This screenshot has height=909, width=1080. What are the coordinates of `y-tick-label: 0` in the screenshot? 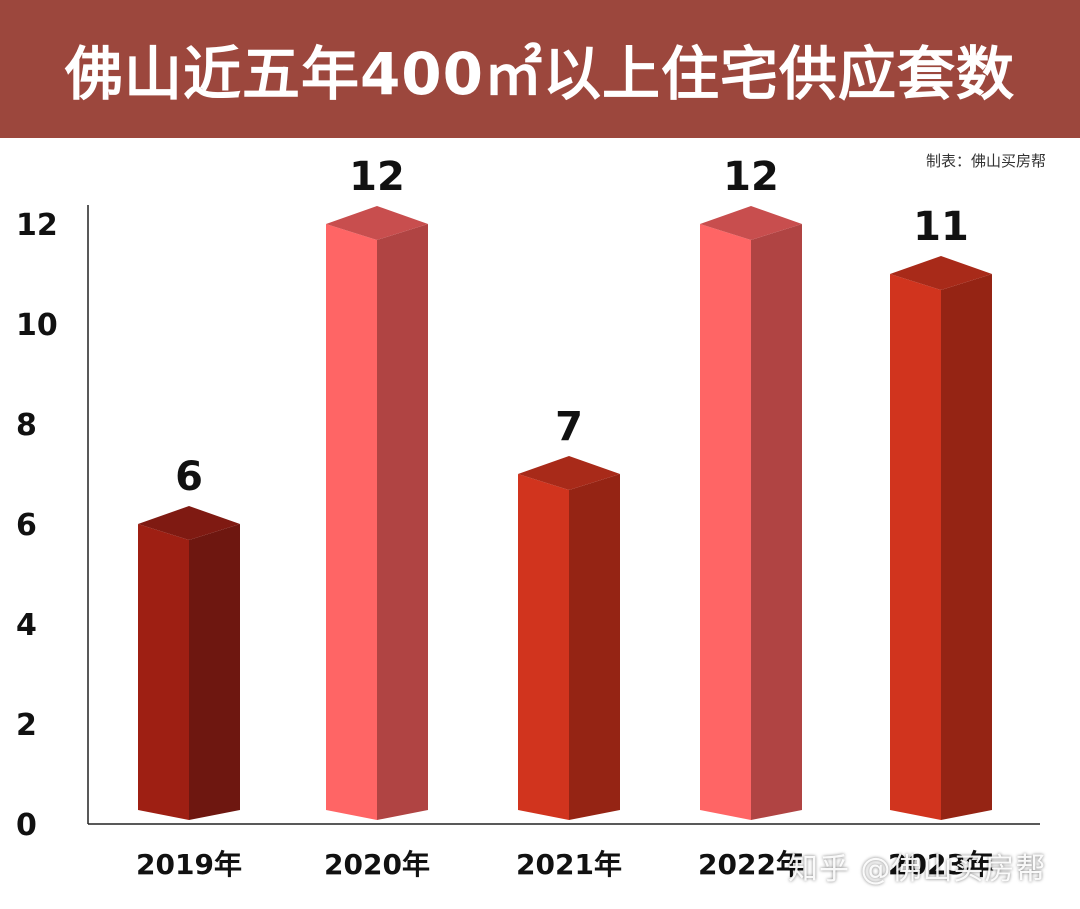 It's located at (26, 825).